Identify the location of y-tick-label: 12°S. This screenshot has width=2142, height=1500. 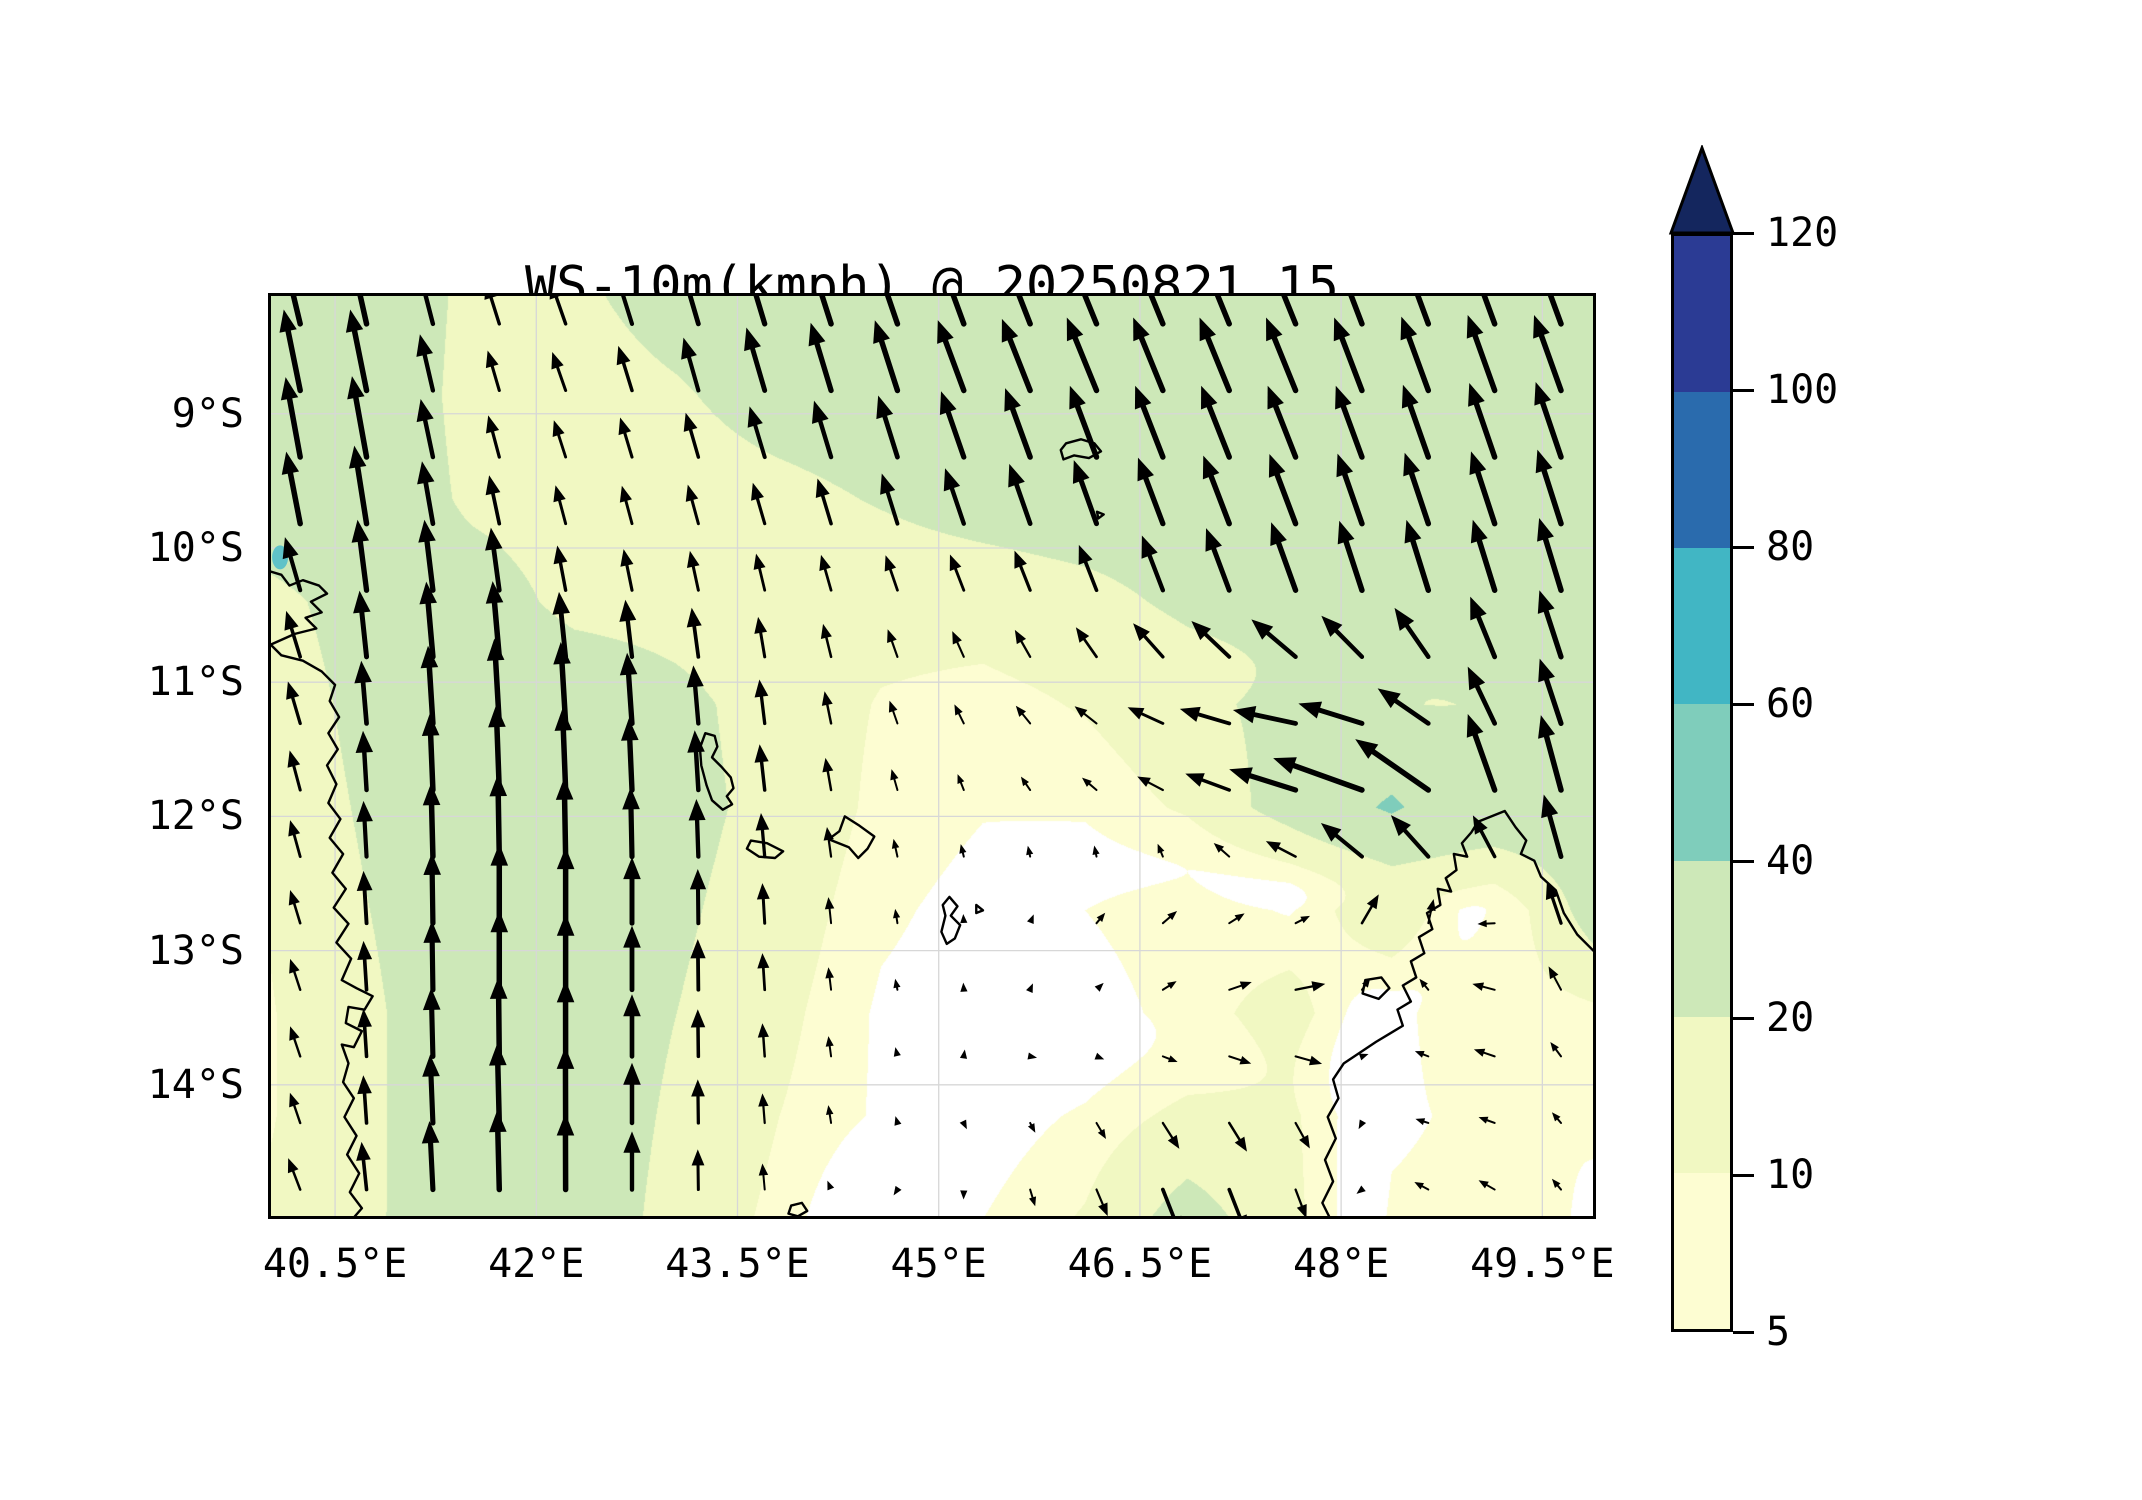
(195, 816).